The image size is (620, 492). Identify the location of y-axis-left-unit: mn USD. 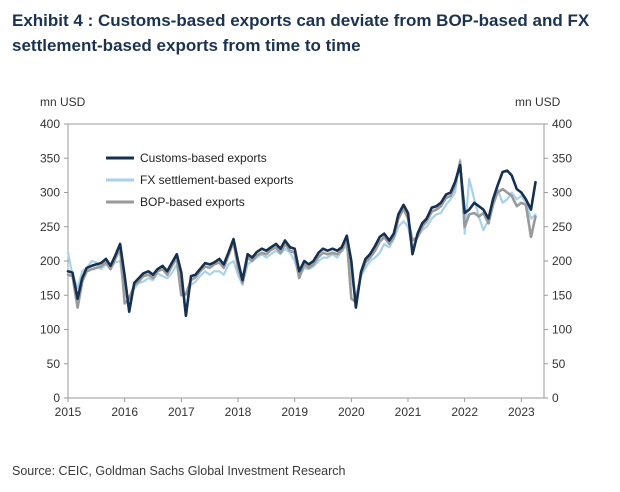
(63, 102).